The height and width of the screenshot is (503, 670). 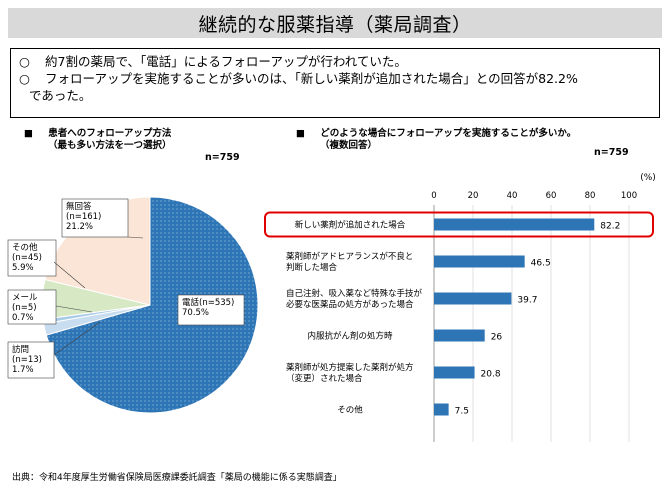 What do you see at coordinates (25, 298) in the screenshot?
I see `pie-label-text: メール` at bounding box center [25, 298].